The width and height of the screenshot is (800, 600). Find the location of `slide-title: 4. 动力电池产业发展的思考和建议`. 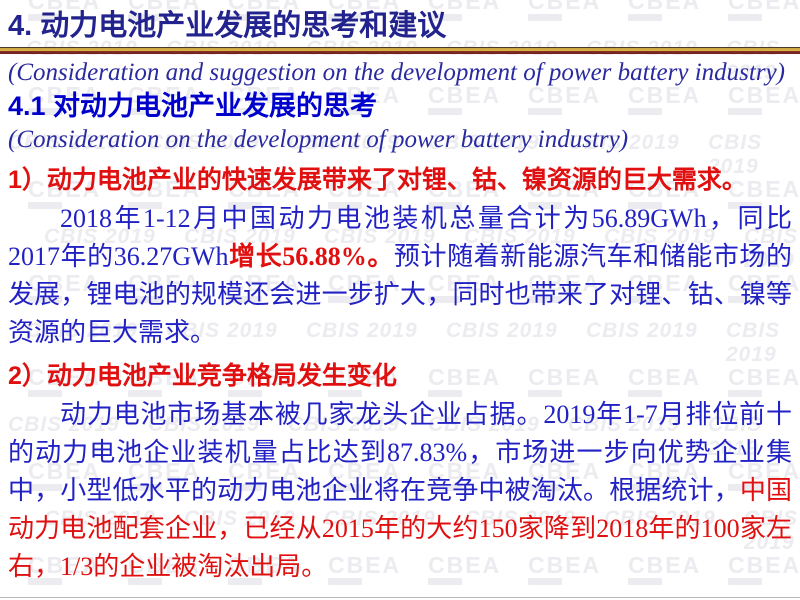

slide-title: 4. 动力电池产业发展的思考和建议 is located at coordinates (227, 26).